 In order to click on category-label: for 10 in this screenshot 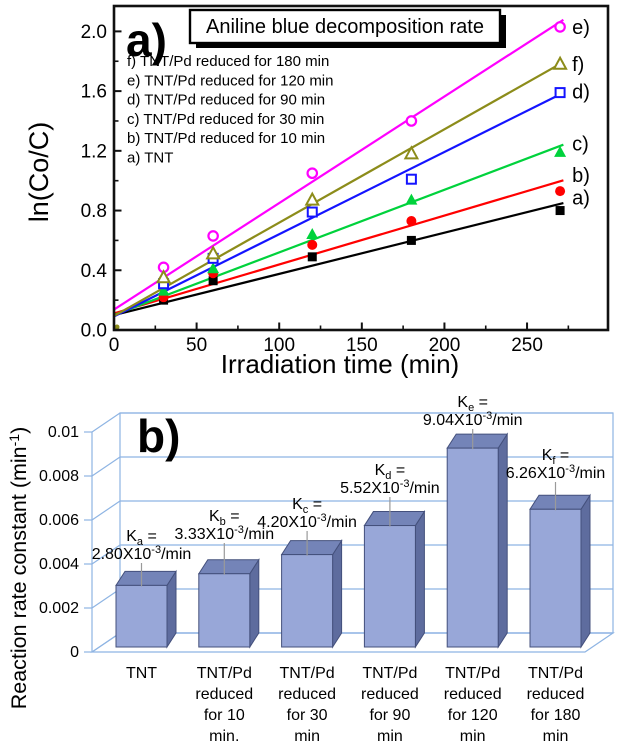, I will do `click(224, 715)`.